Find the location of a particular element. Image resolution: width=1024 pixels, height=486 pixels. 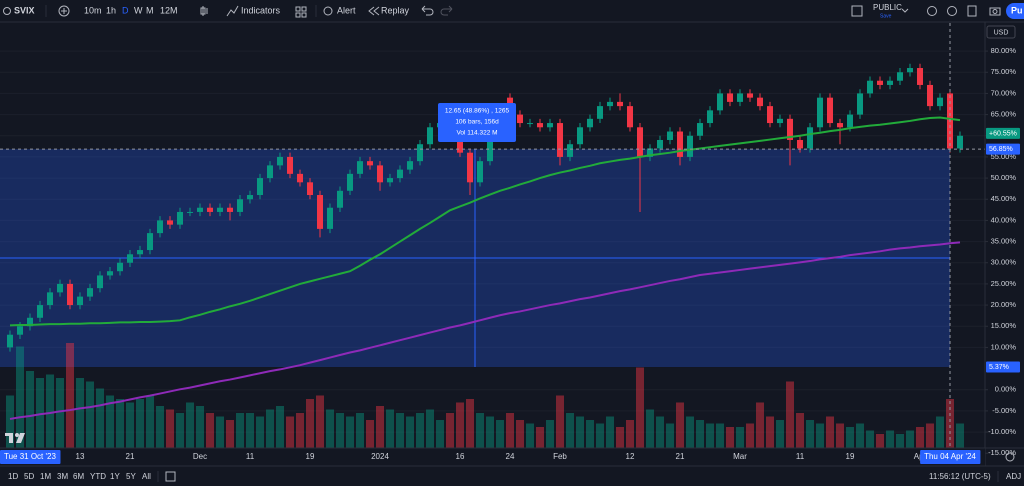

interval-button: M is located at coordinates (150, 10).